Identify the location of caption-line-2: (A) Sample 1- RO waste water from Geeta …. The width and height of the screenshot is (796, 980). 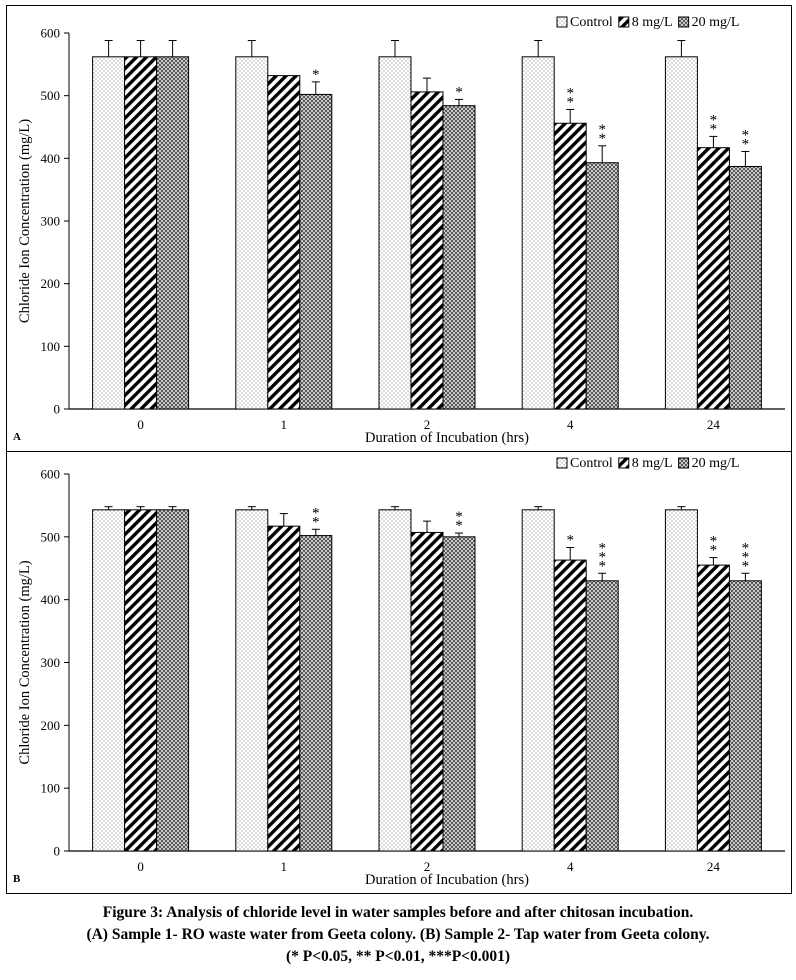
(398, 934).